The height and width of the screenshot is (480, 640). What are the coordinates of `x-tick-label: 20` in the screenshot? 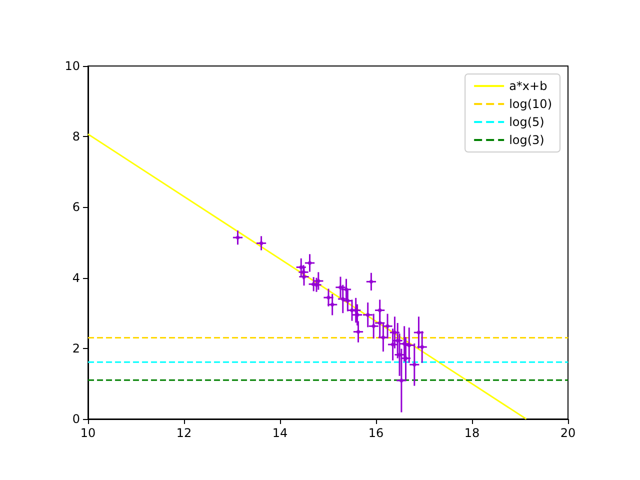 It's located at (568, 433).